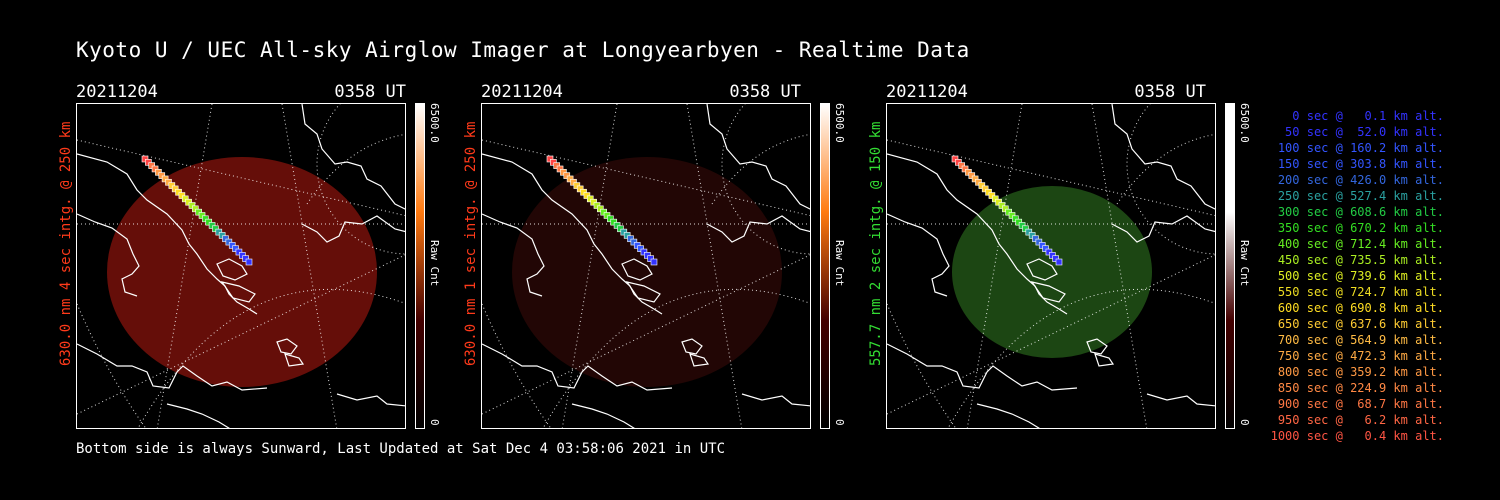 This screenshot has height=500, width=1500. Describe the element at coordinates (839, 263) in the screenshot. I see `panel-2-colorbar-unit: Raw Cnt` at that location.